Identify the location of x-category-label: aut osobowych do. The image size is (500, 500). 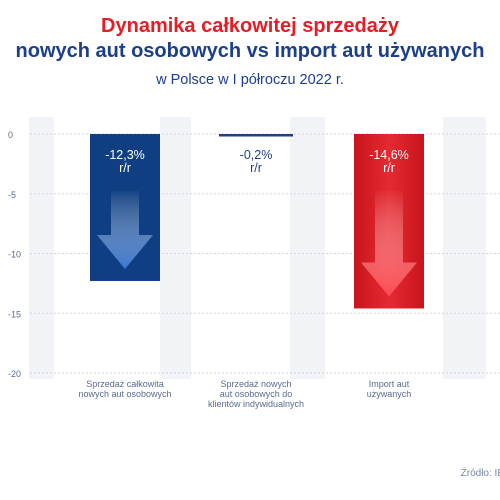
(256, 394).